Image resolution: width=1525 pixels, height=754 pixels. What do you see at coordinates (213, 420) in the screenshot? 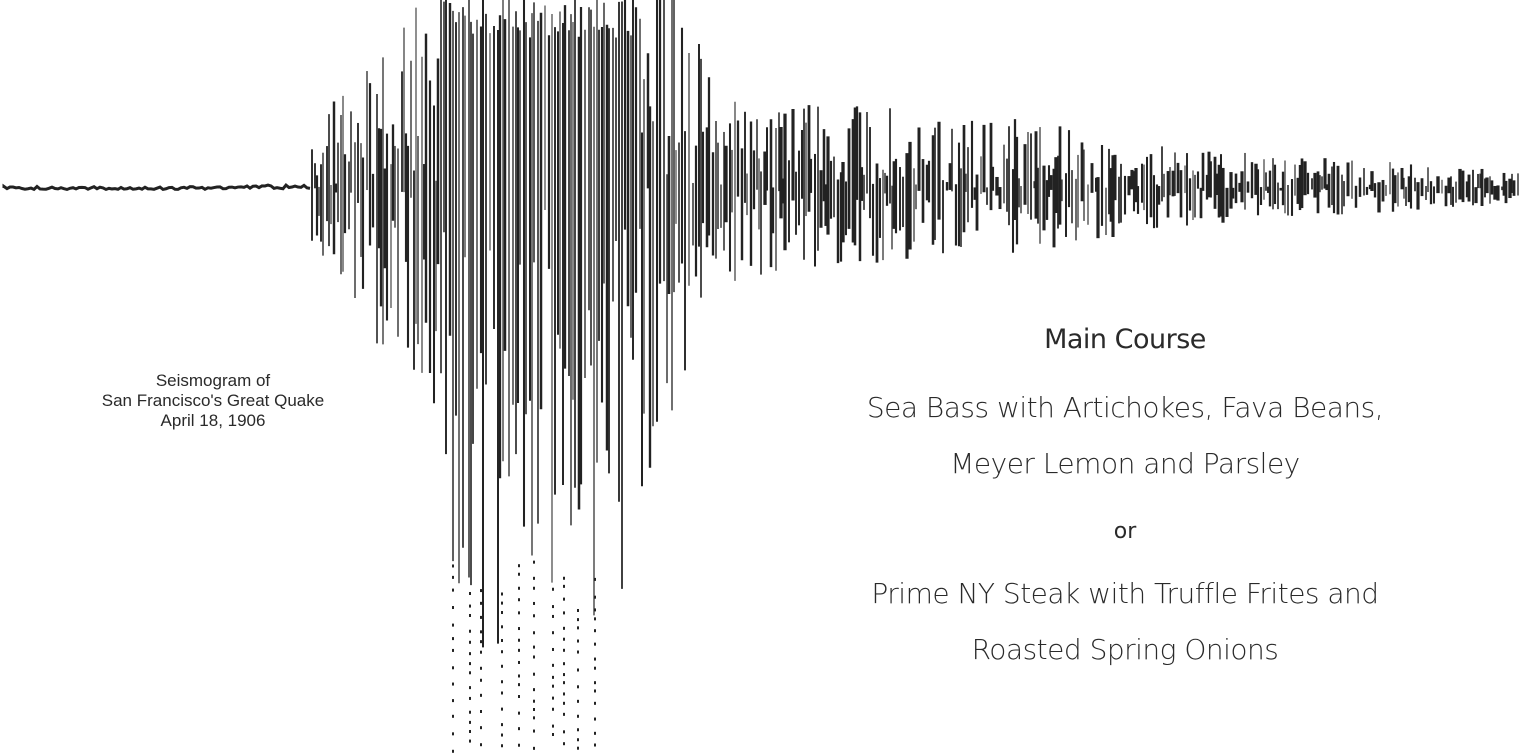
I see `caption-line-3: April 18, 1906` at bounding box center [213, 420].